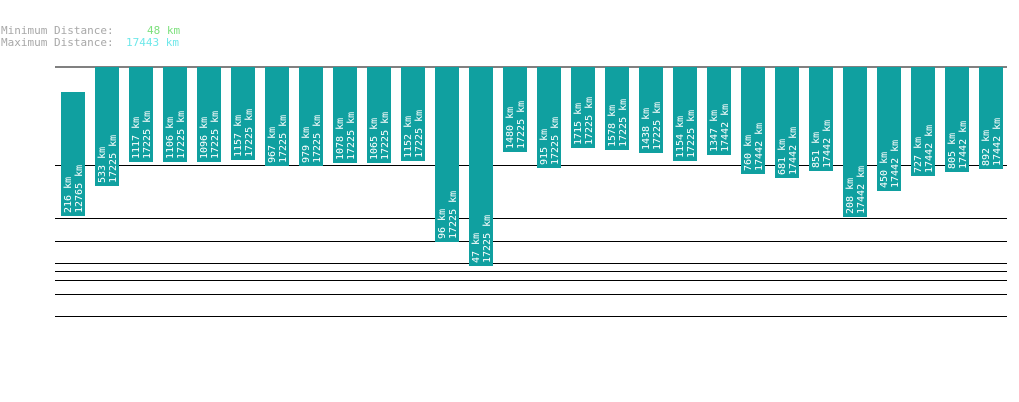  Describe the element at coordinates (759, 147) in the screenshot. I see `bar-label-total-20: 17442 km` at that location.